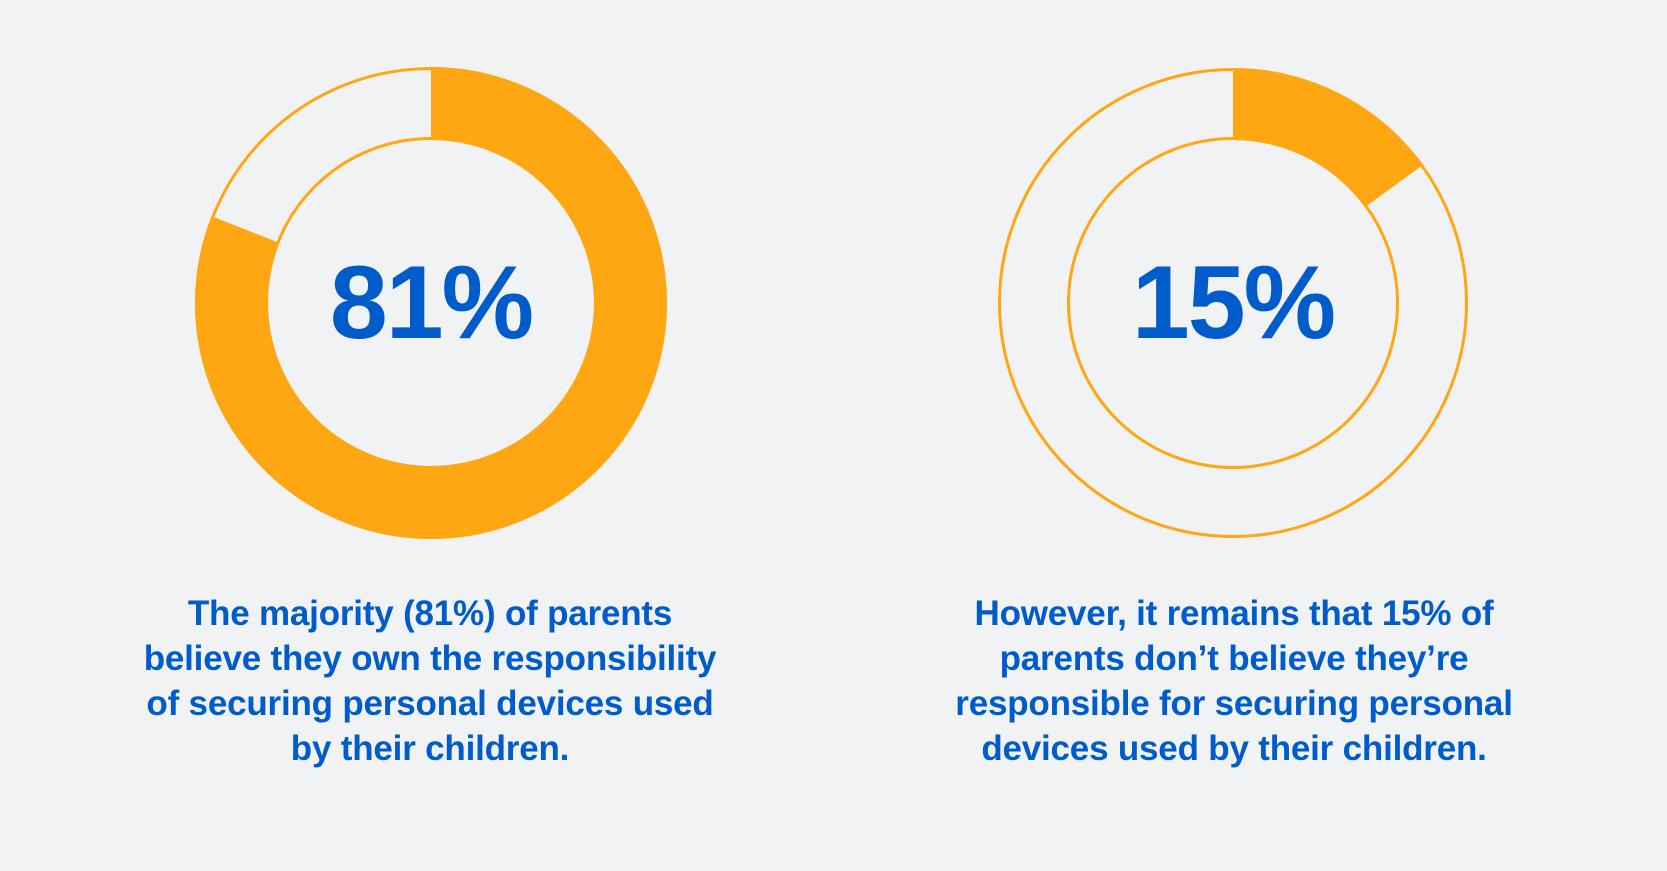  I want to click on donut-15-inner-ring, so click(1233, 303).